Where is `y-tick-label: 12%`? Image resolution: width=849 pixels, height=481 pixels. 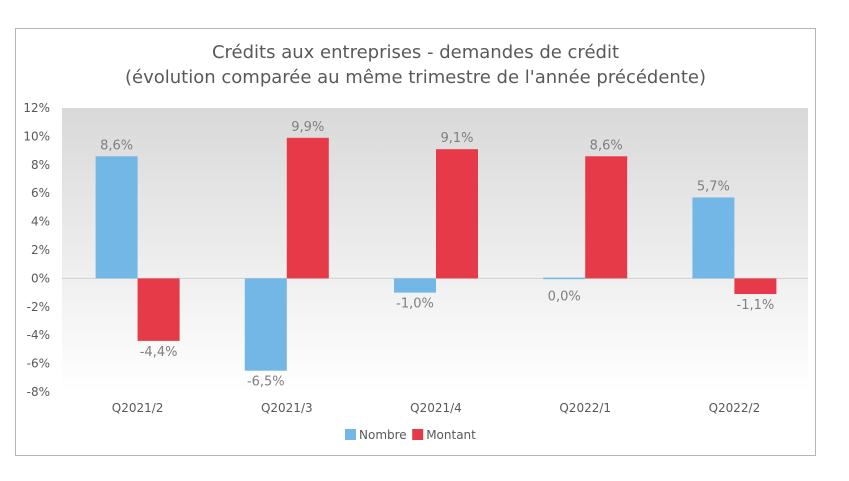
y-tick-label: 12% is located at coordinates (36, 108).